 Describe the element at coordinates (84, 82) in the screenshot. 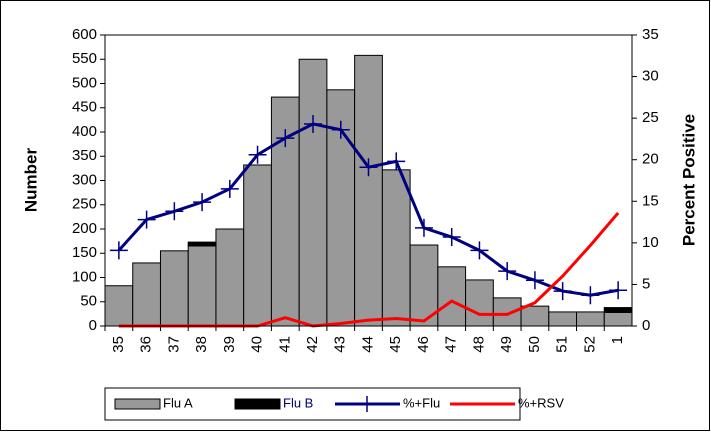

I see `y-tick-label: 500` at that location.